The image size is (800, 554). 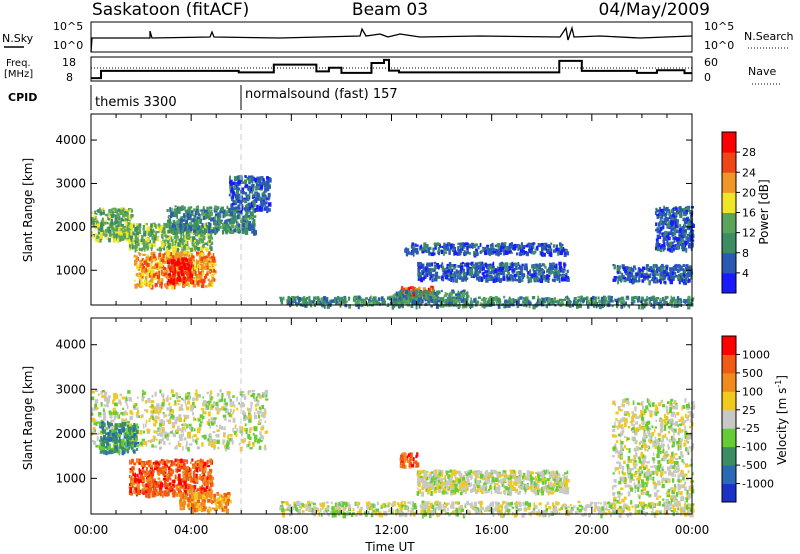 What do you see at coordinates (70, 270) in the screenshot?
I see `y-tick-label: 1000` at bounding box center [70, 270].